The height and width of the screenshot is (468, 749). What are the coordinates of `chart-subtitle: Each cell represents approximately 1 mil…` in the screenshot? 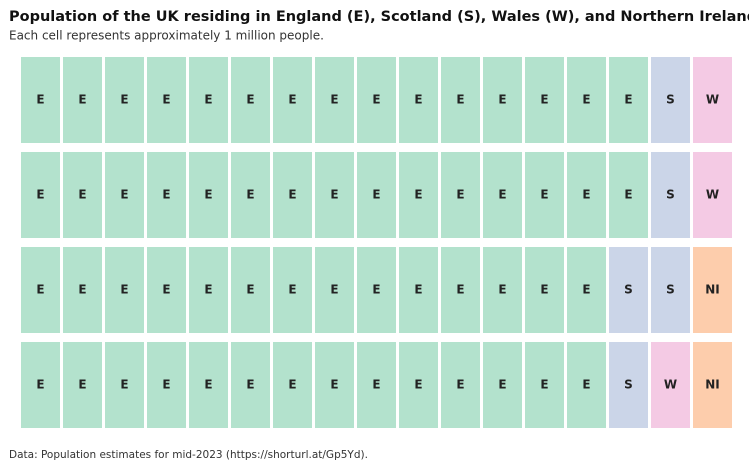 It's located at (166, 36).